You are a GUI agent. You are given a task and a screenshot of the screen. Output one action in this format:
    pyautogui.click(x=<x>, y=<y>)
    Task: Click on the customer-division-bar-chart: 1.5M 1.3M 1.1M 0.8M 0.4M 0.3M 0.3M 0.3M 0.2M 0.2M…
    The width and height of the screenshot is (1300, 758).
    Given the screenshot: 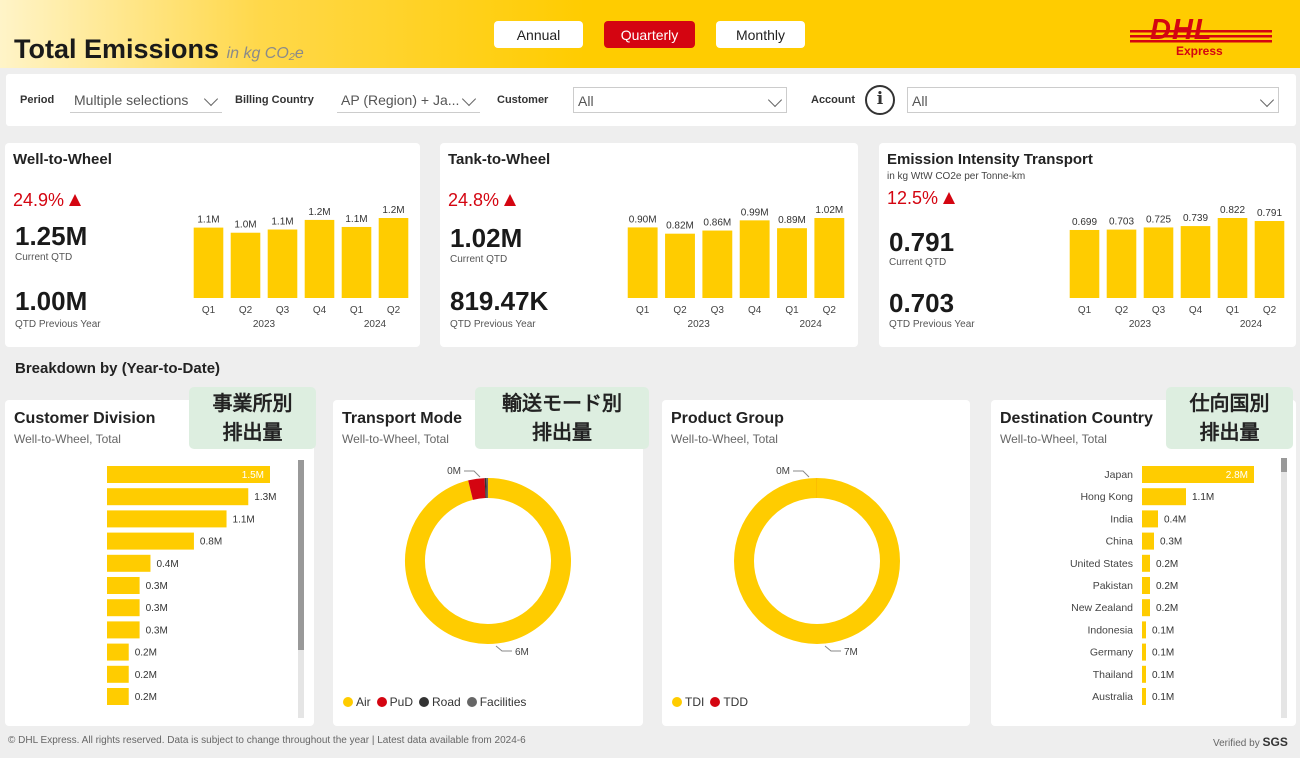 What is the action you would take?
    pyautogui.click(x=192, y=585)
    